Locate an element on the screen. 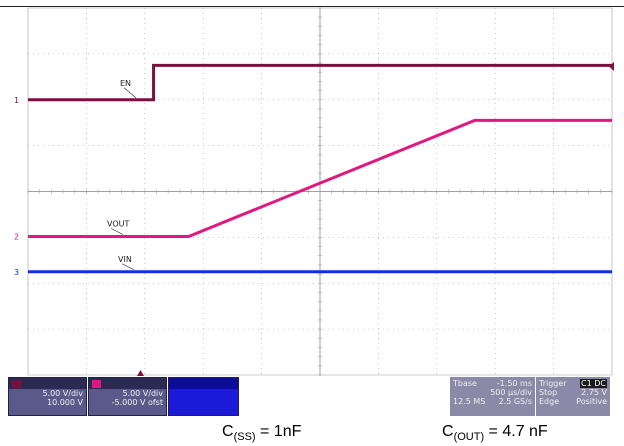  trigger-level-marker is located at coordinates (611, 66).